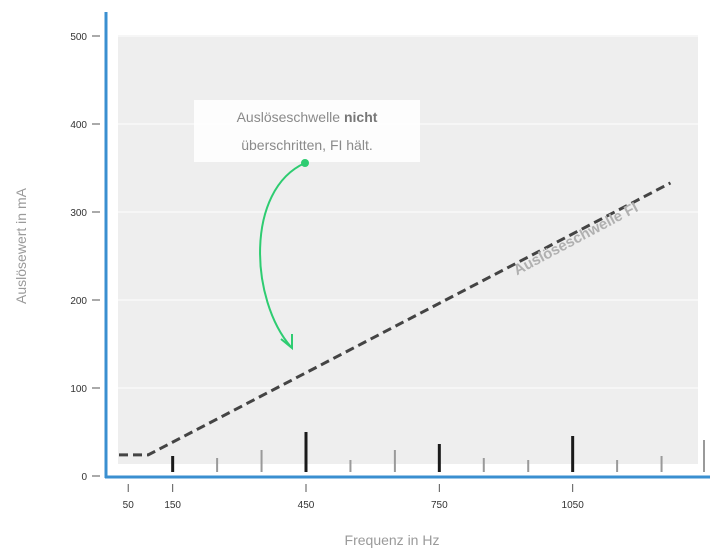  What do you see at coordinates (172, 505) in the screenshot?
I see `x-tick-label: 150` at bounding box center [172, 505].